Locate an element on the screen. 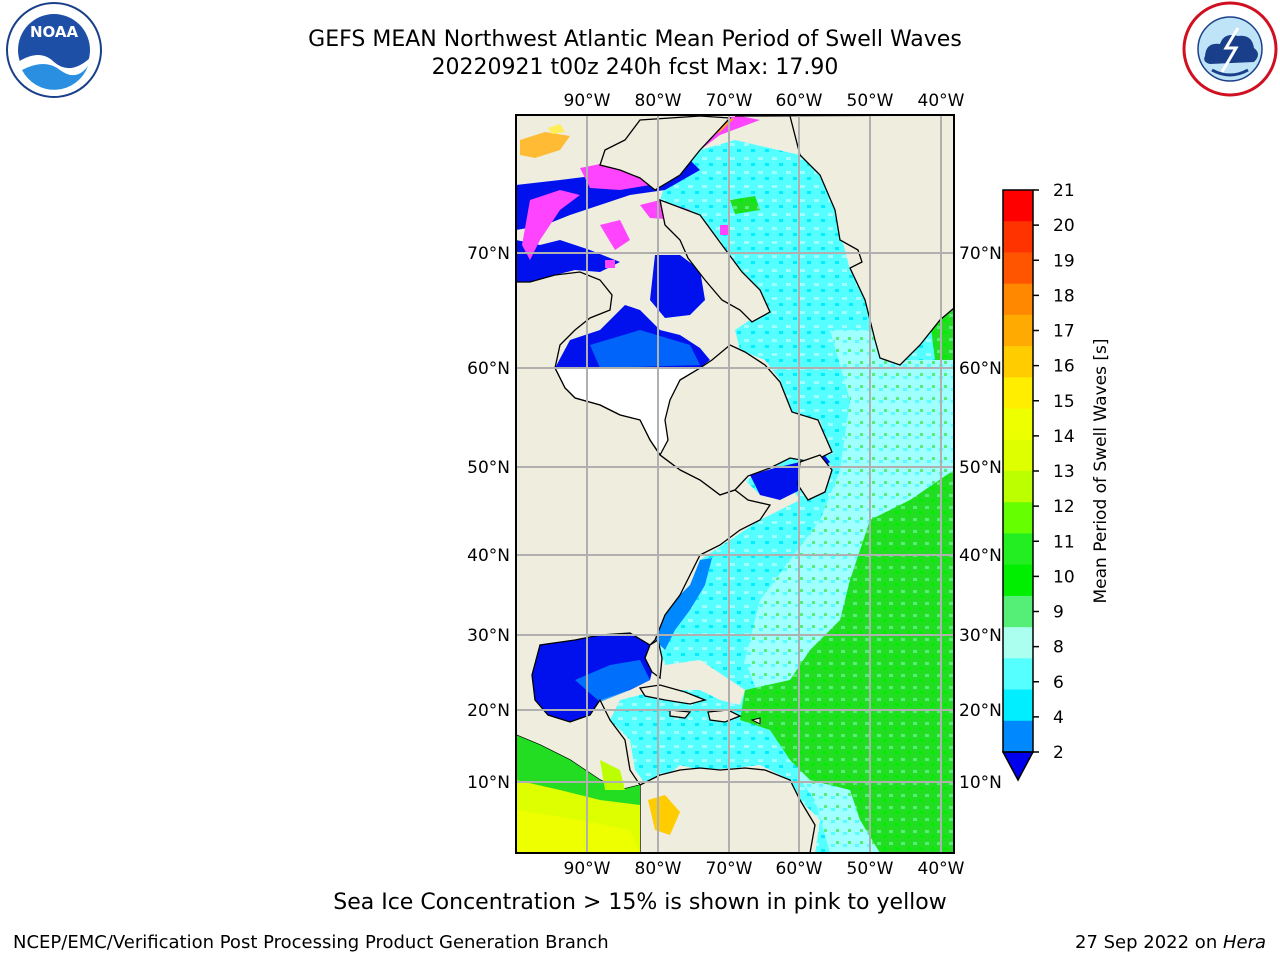 This screenshot has height=960, width=1280. lon-labels-bottom: 90°W 80°W 70°W 60°W 50°W 40°W is located at coordinates (764, 869).